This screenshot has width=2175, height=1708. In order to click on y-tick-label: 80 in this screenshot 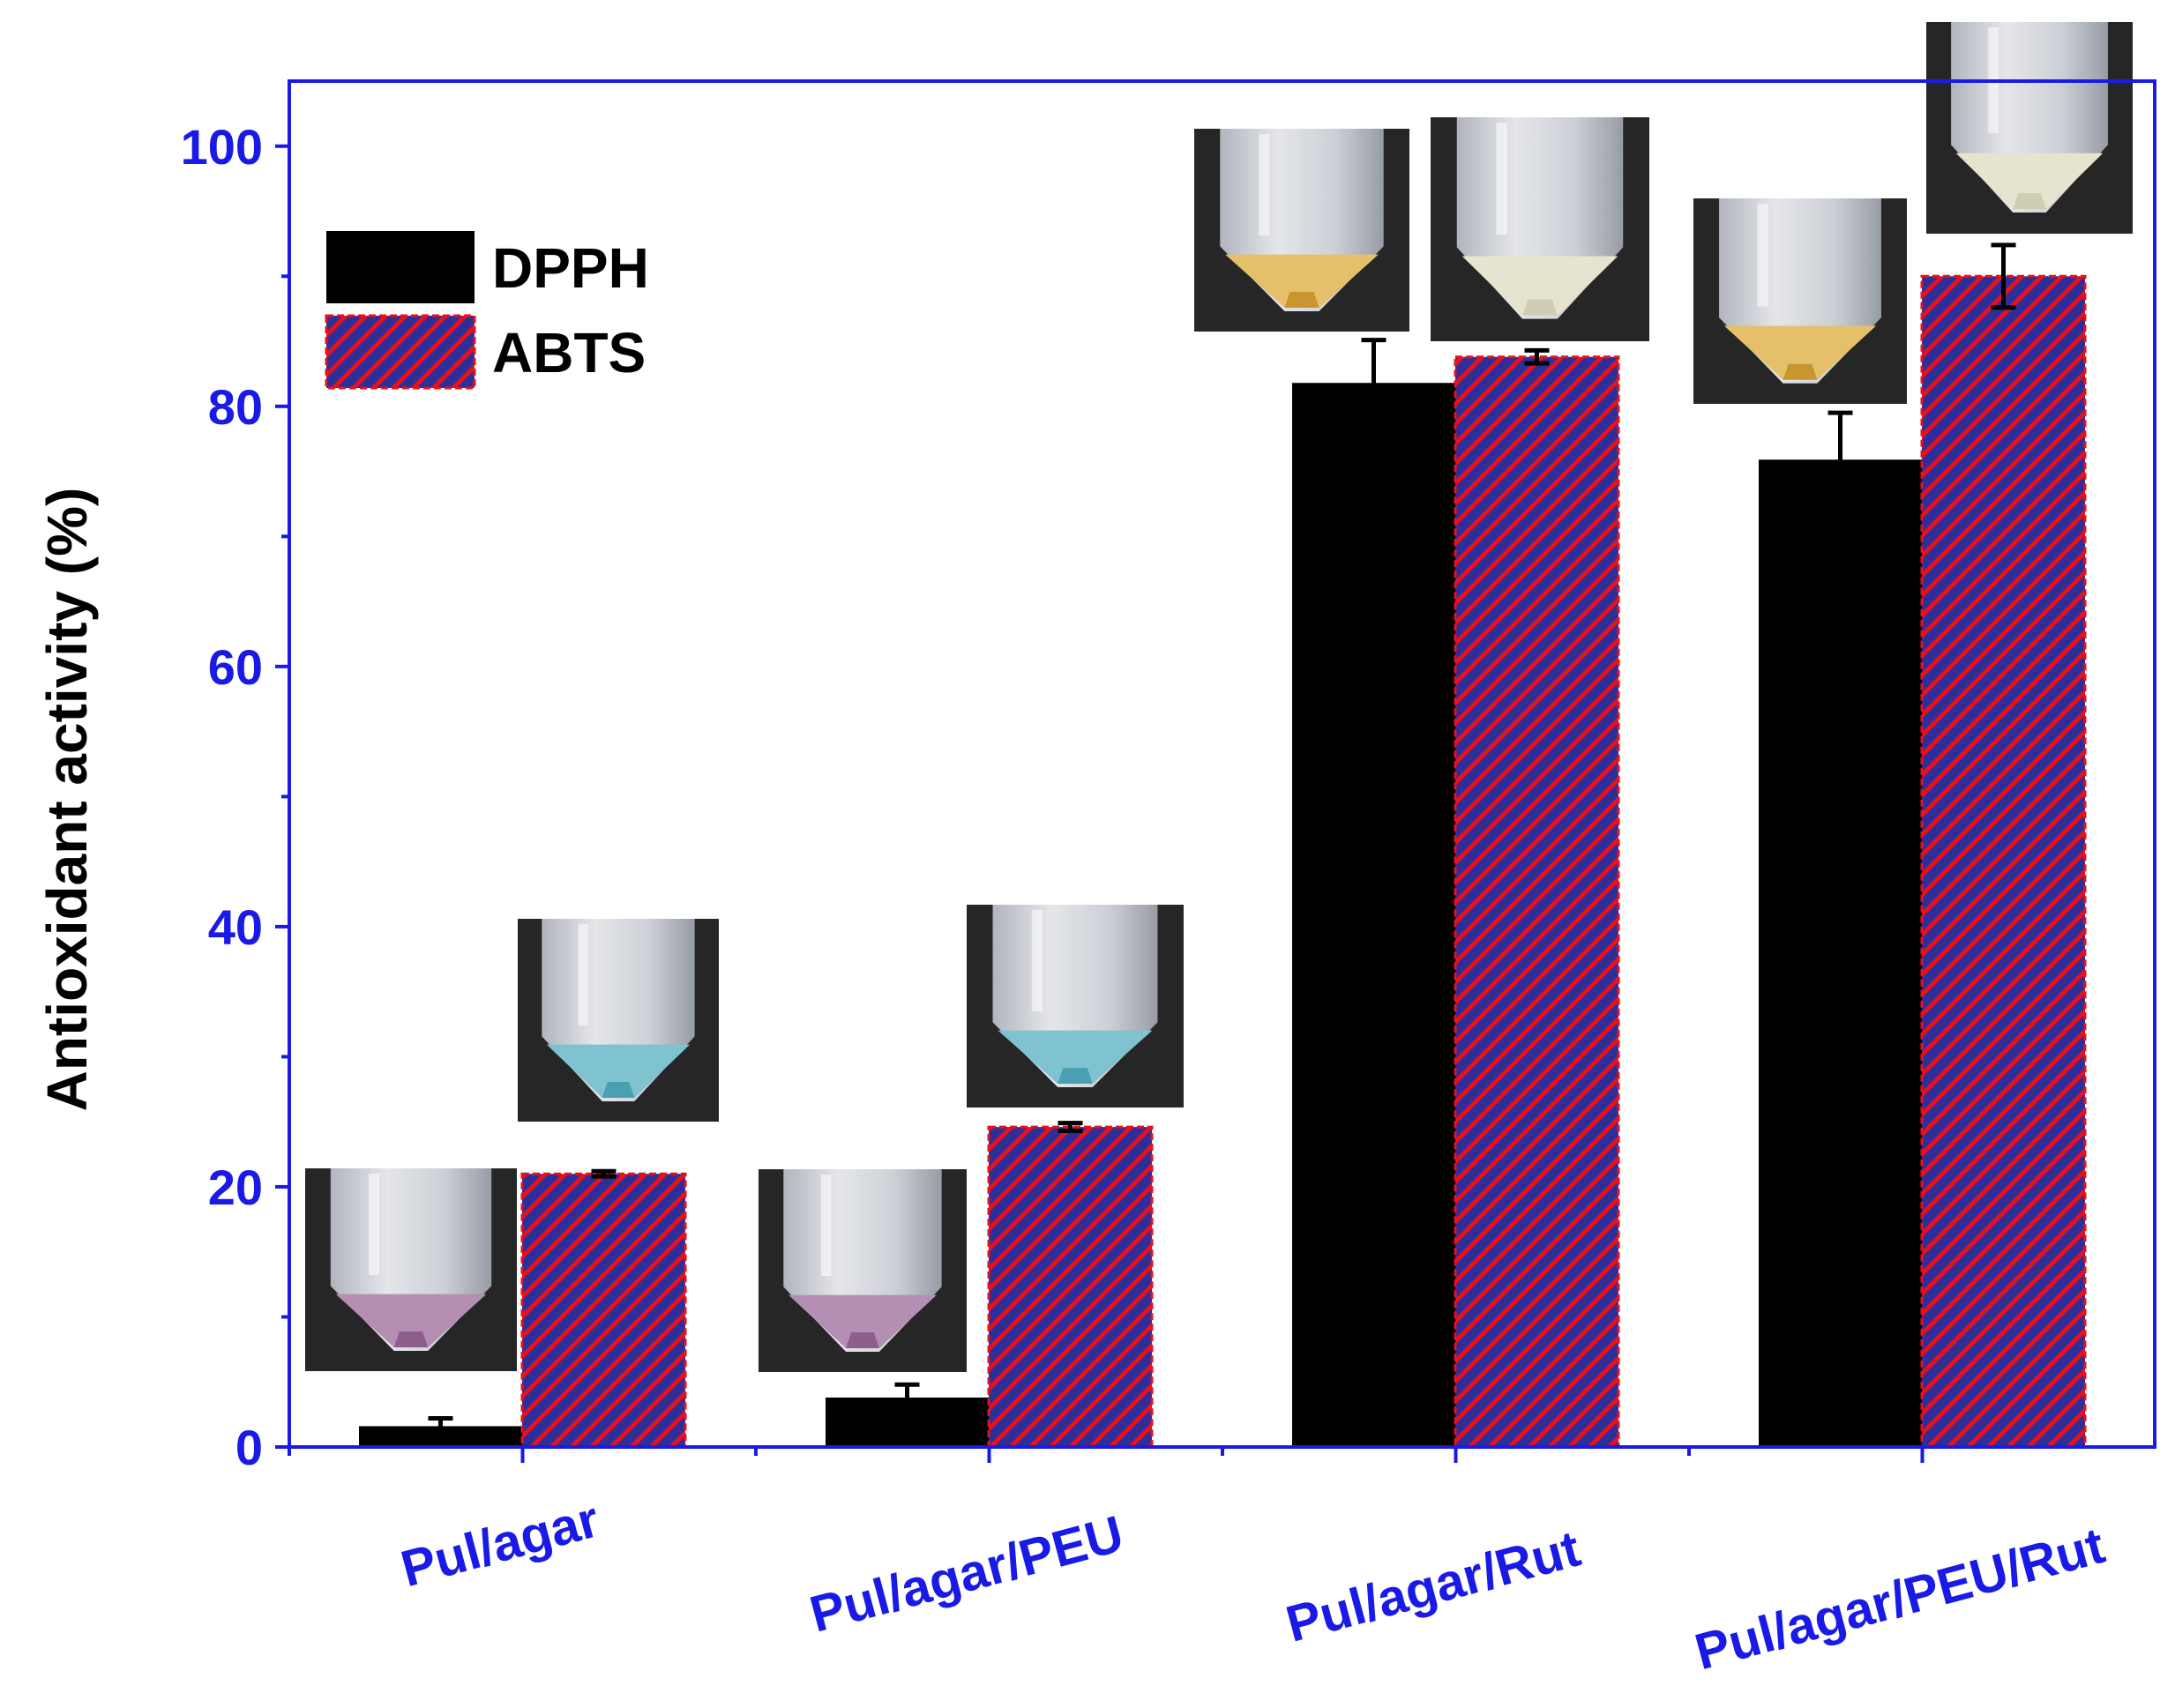, I will do `click(235, 407)`.